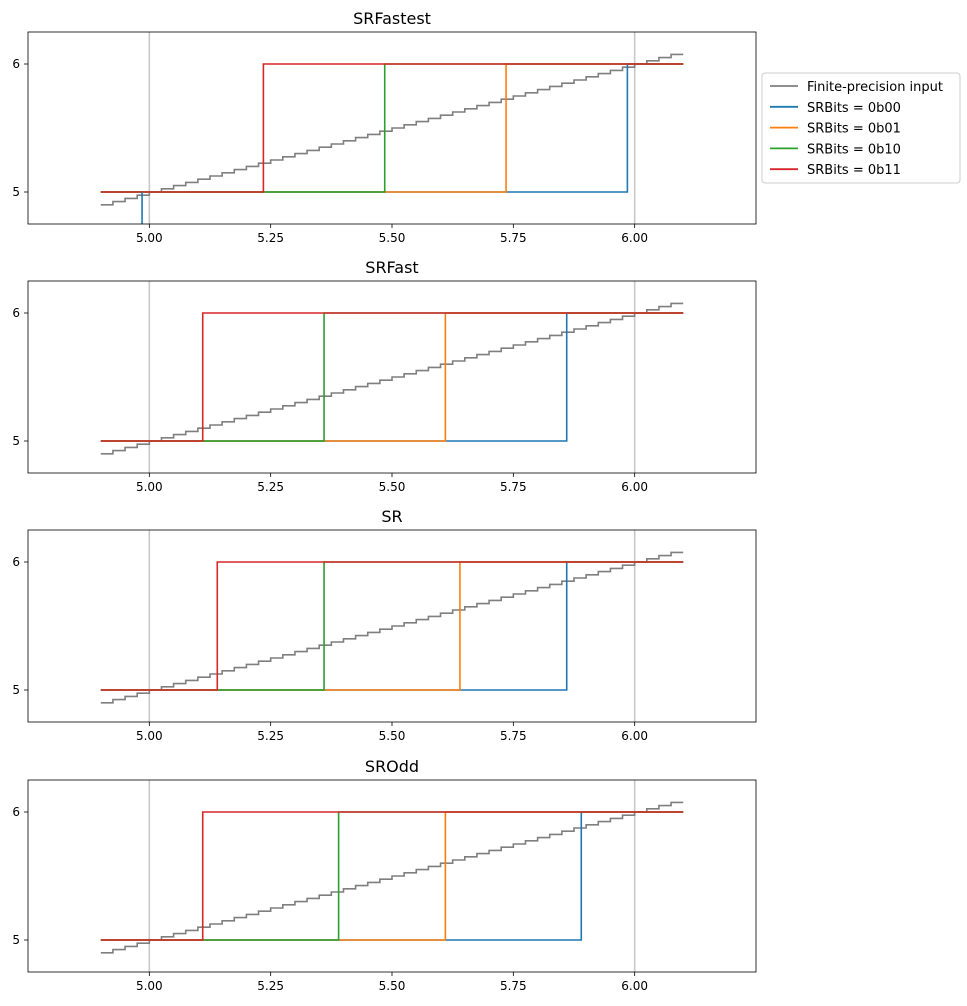  Describe the element at coordinates (854, 108) in the screenshot. I see `legend-label-1: SRBits = 0b00` at that location.